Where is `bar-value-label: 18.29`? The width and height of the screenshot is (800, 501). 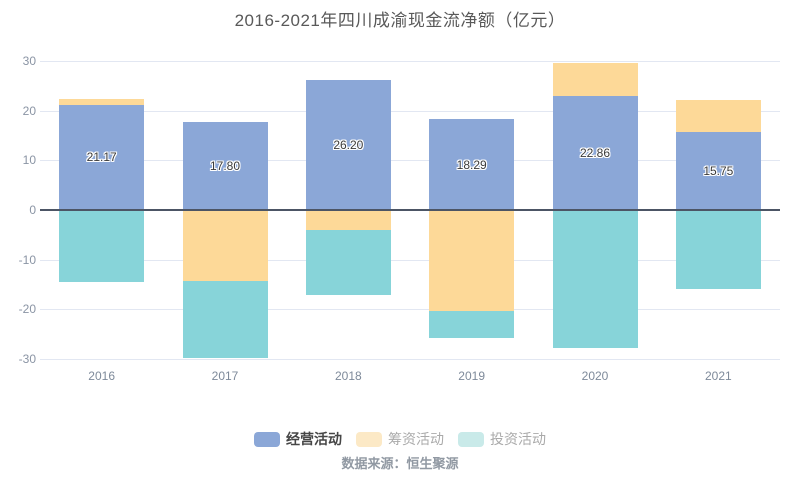
bar-value-label: 18.29 is located at coordinates (471, 164).